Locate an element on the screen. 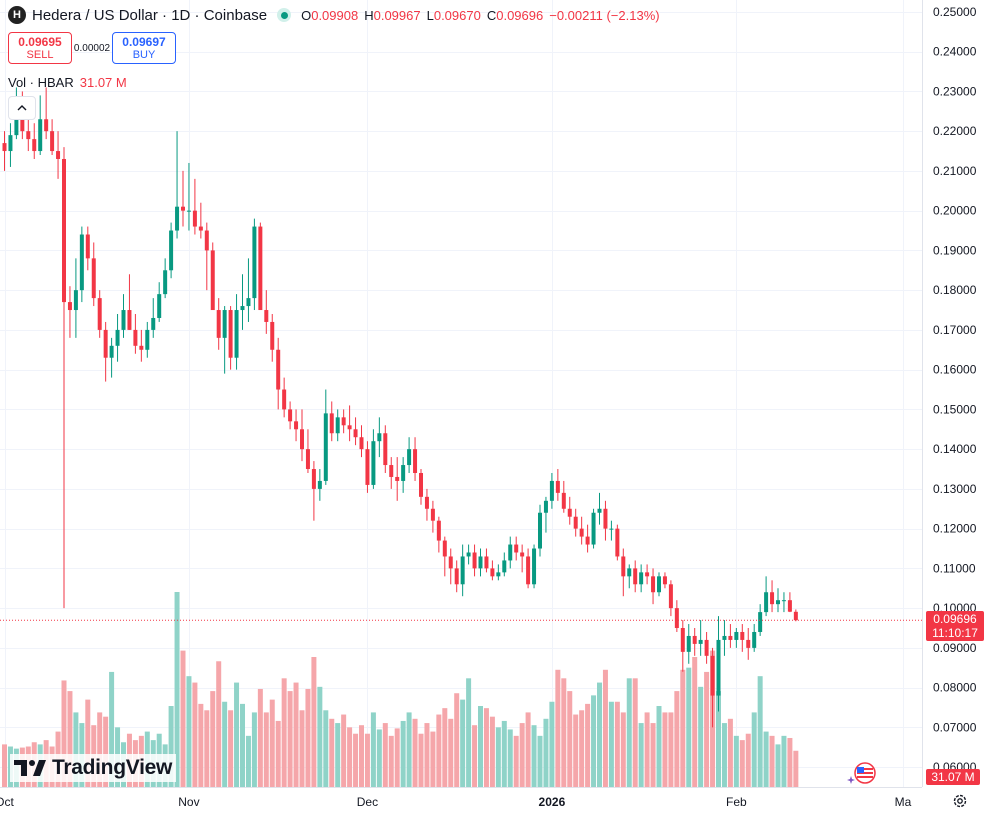 Image resolution: width=994 pixels, height=821 pixels. last-price-label: 0.09696 11:10:17 is located at coordinates (955, 626).